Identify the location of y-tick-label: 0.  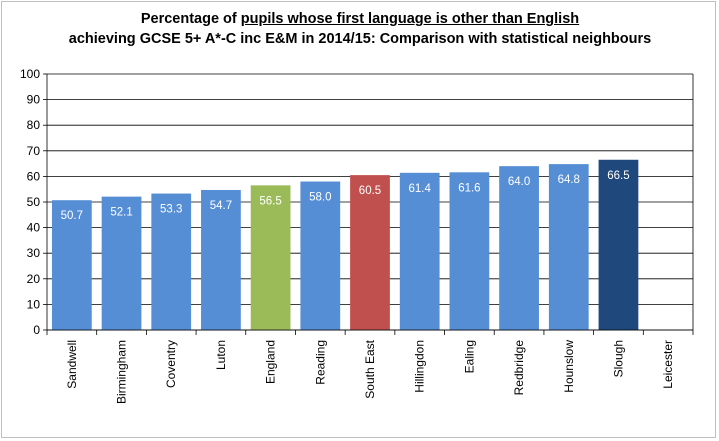
(36, 330).